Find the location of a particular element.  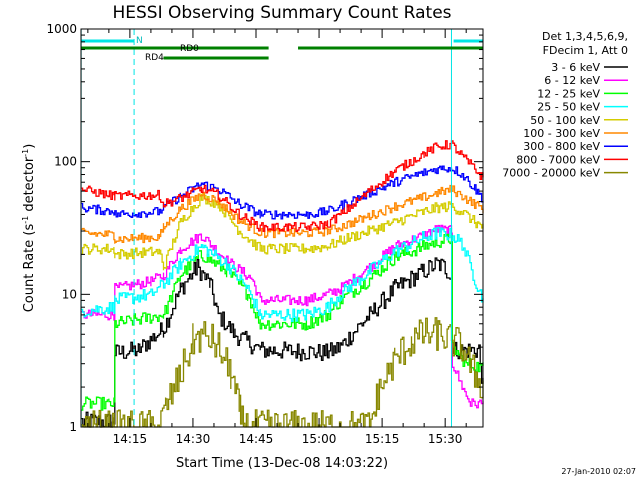

x-axis-label: Start Time (13-Dec-08 14:03:22) is located at coordinates (282, 463).